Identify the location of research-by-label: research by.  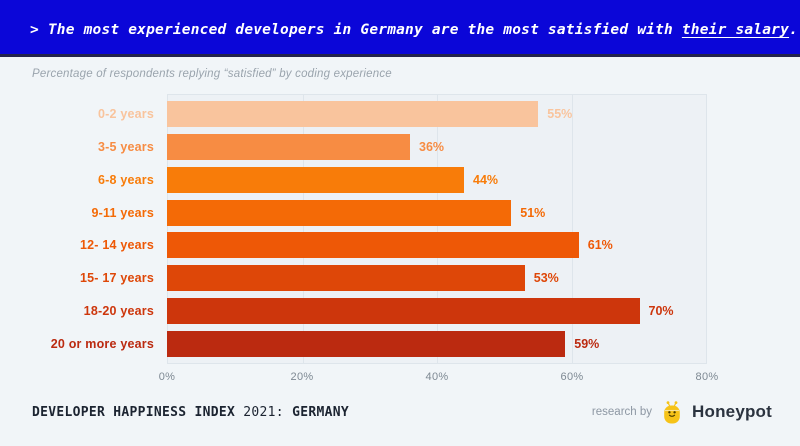
(622, 412).